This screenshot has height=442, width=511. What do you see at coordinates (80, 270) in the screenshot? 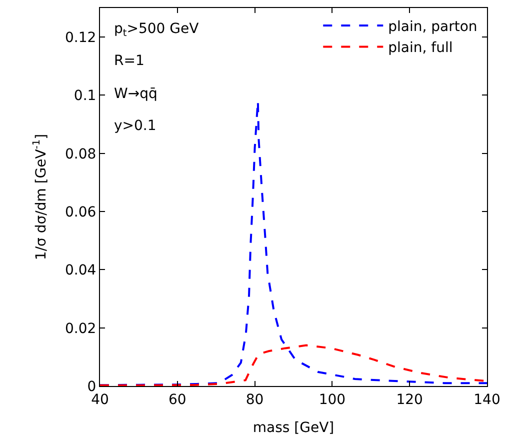
I see `y-tick-label: 0.04` at bounding box center [80, 270].